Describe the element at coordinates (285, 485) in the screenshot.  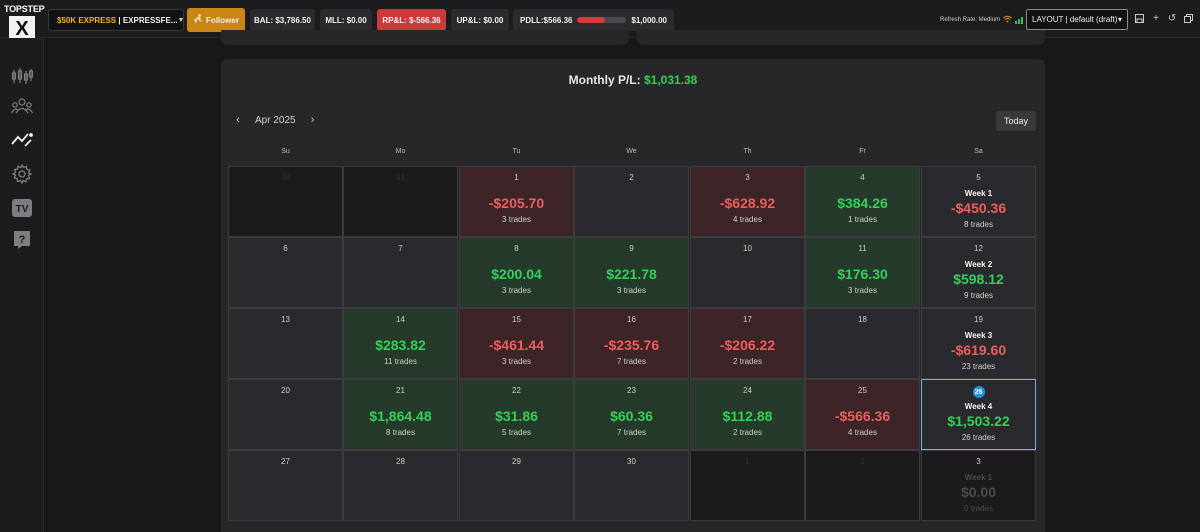
I see `day-cell: 27` at that location.